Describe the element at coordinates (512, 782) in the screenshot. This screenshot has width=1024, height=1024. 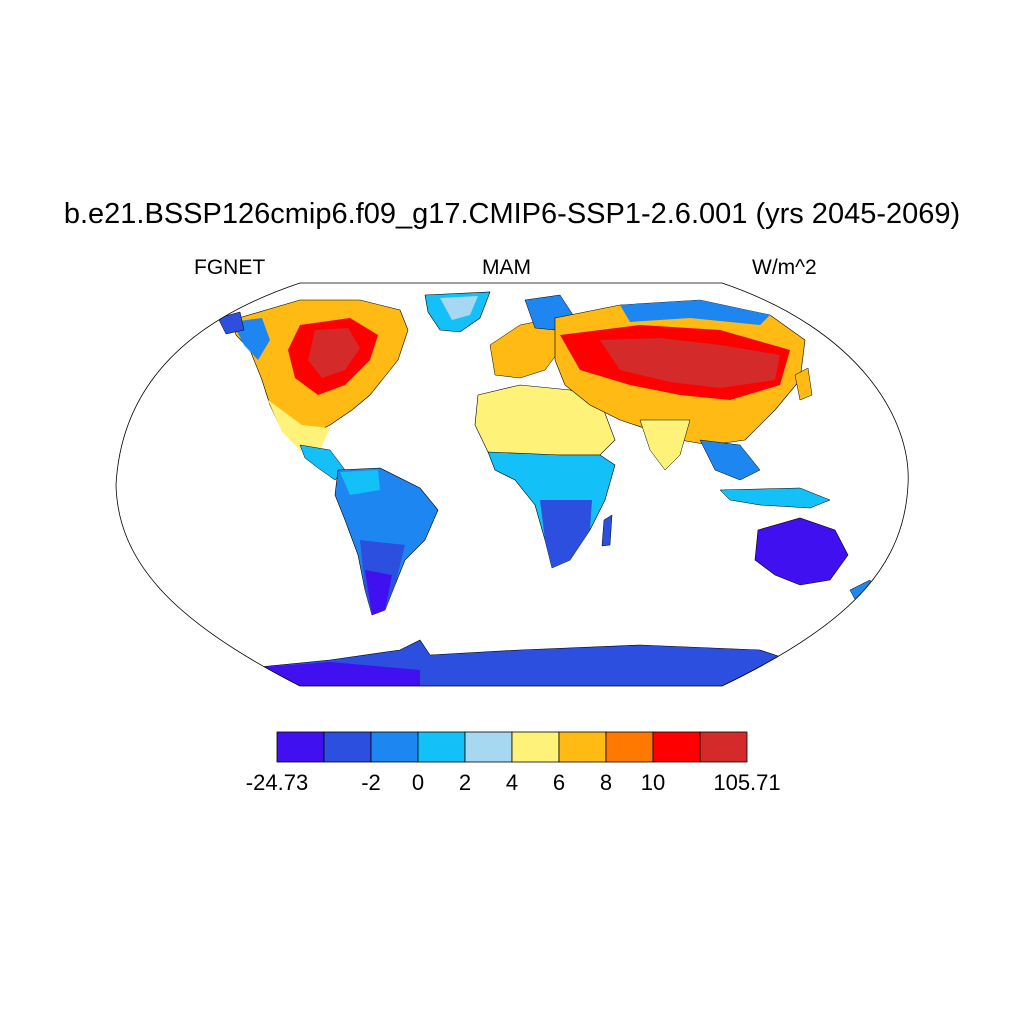
I see `colorbar-tick-label: 4` at that location.